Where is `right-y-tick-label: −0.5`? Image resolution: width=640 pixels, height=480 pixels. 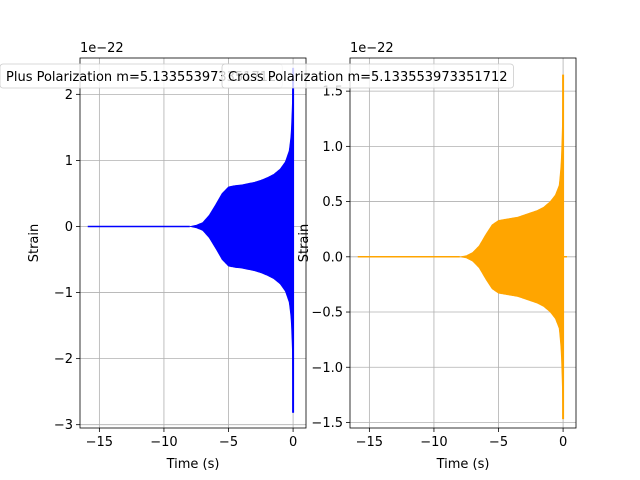 right-y-tick-label: −0.5 is located at coordinates (327, 313).